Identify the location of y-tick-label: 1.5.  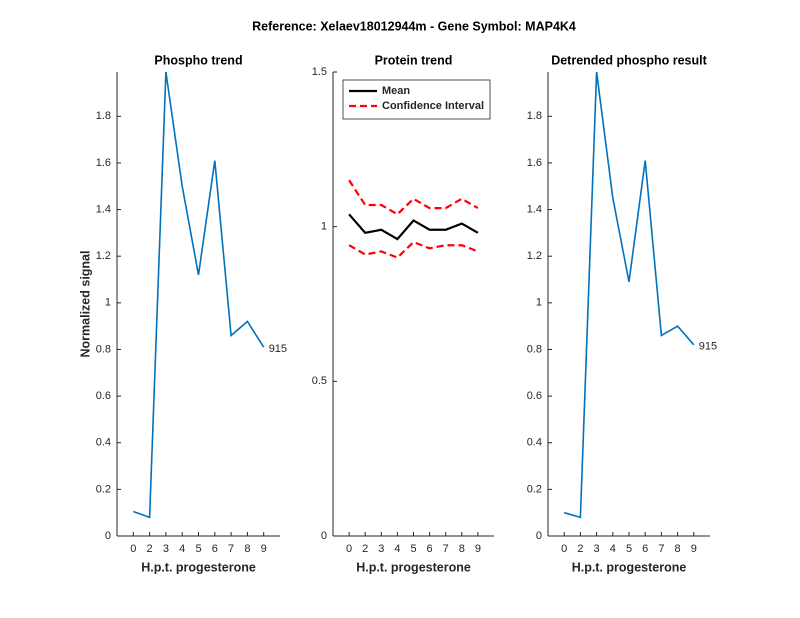
(319, 72).